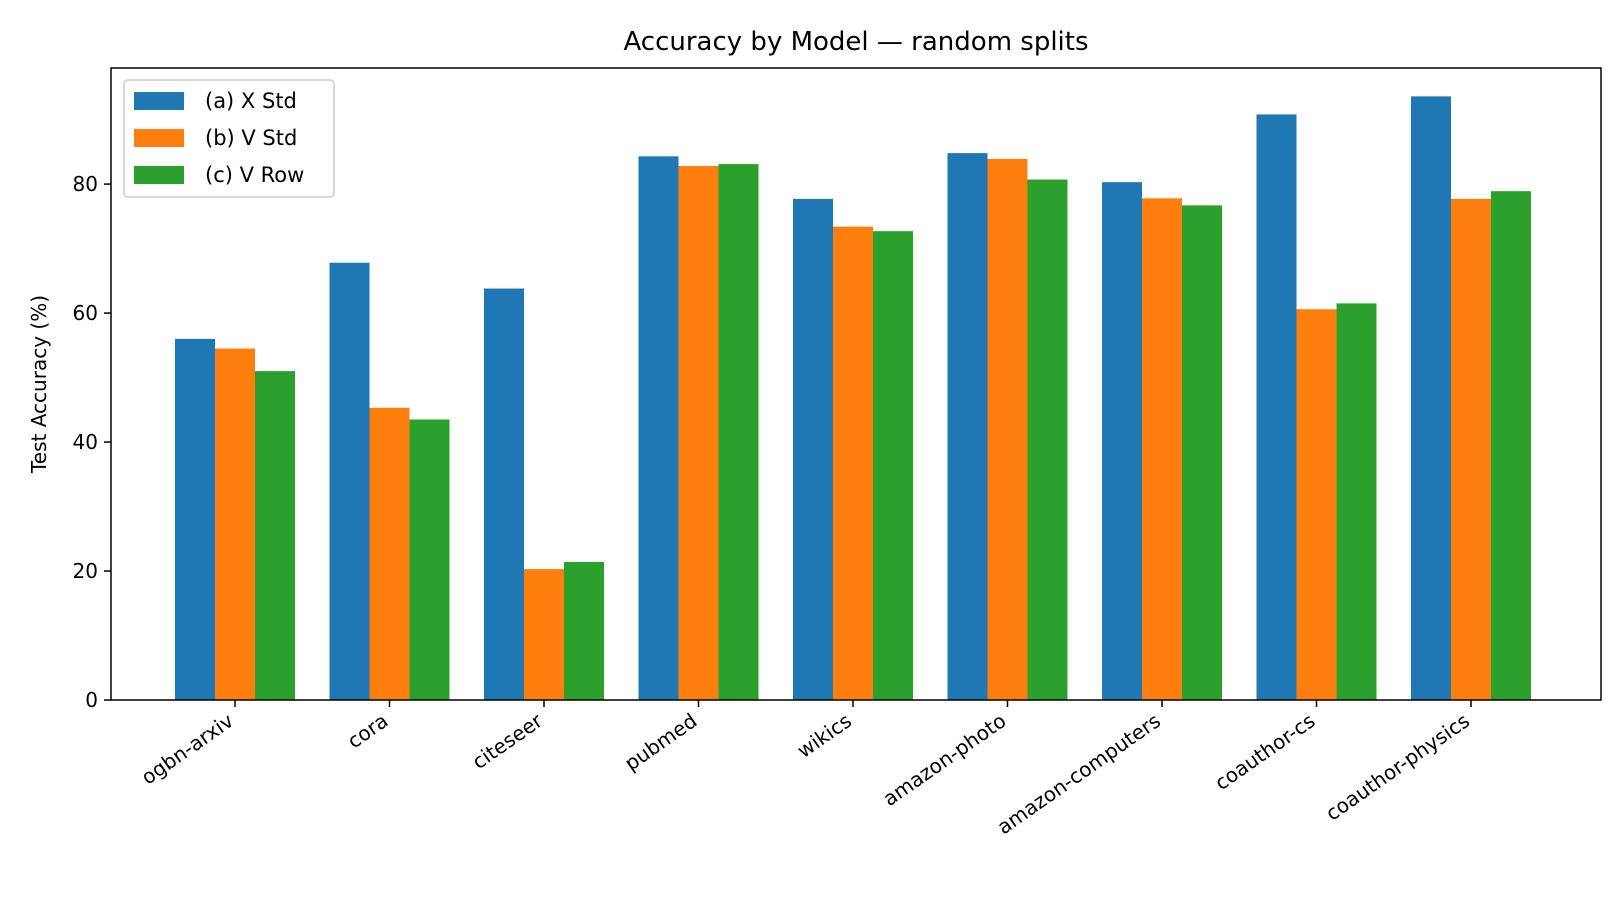  I want to click on legend-label-2: (b) V Std, so click(251, 138).